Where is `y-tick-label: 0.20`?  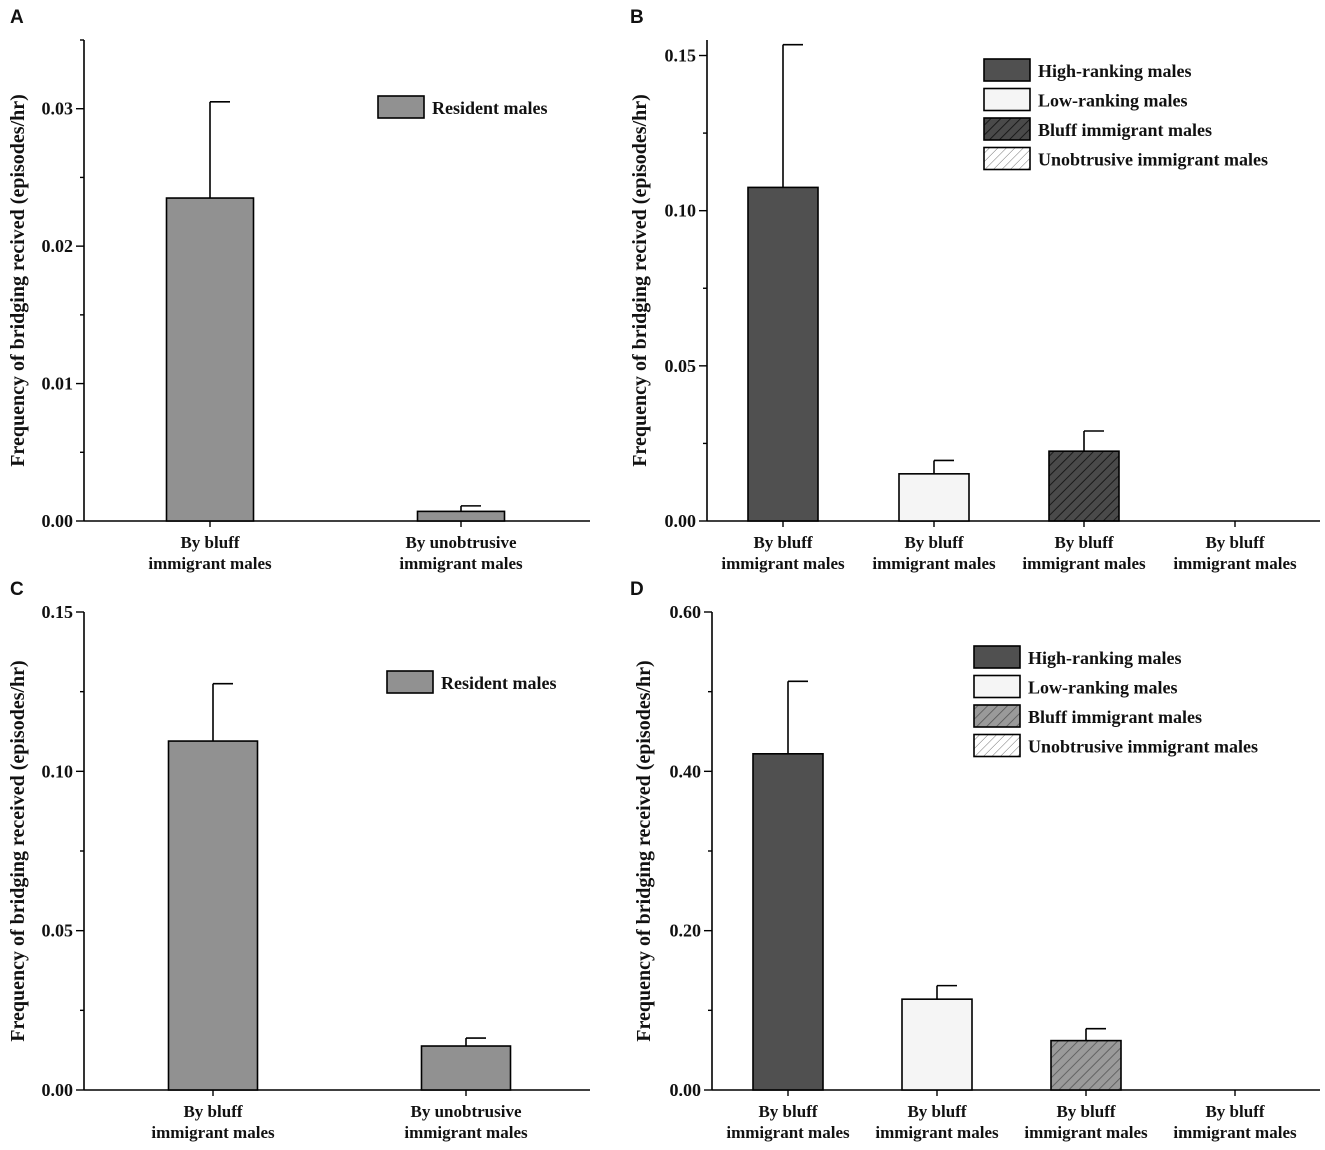
y-tick-label: 0.20 is located at coordinates (686, 931).